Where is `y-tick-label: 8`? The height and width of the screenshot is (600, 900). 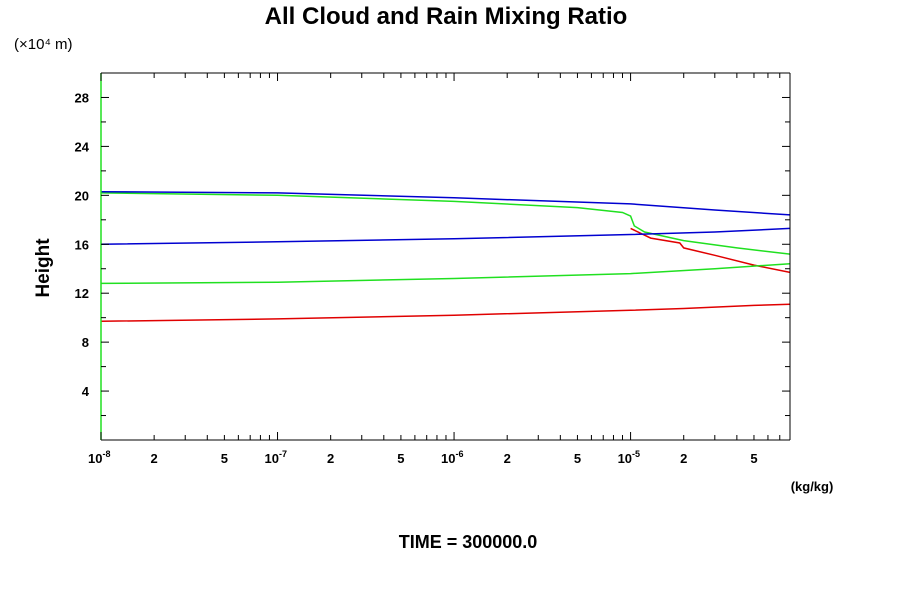
y-tick-label: 8 is located at coordinates (85, 342).